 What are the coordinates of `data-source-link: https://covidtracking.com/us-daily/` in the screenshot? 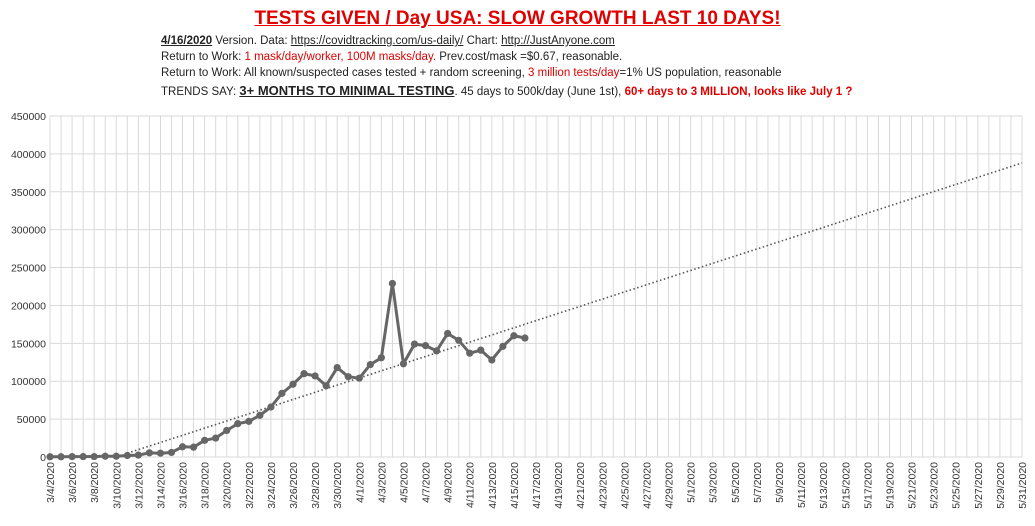 It's located at (377, 41).